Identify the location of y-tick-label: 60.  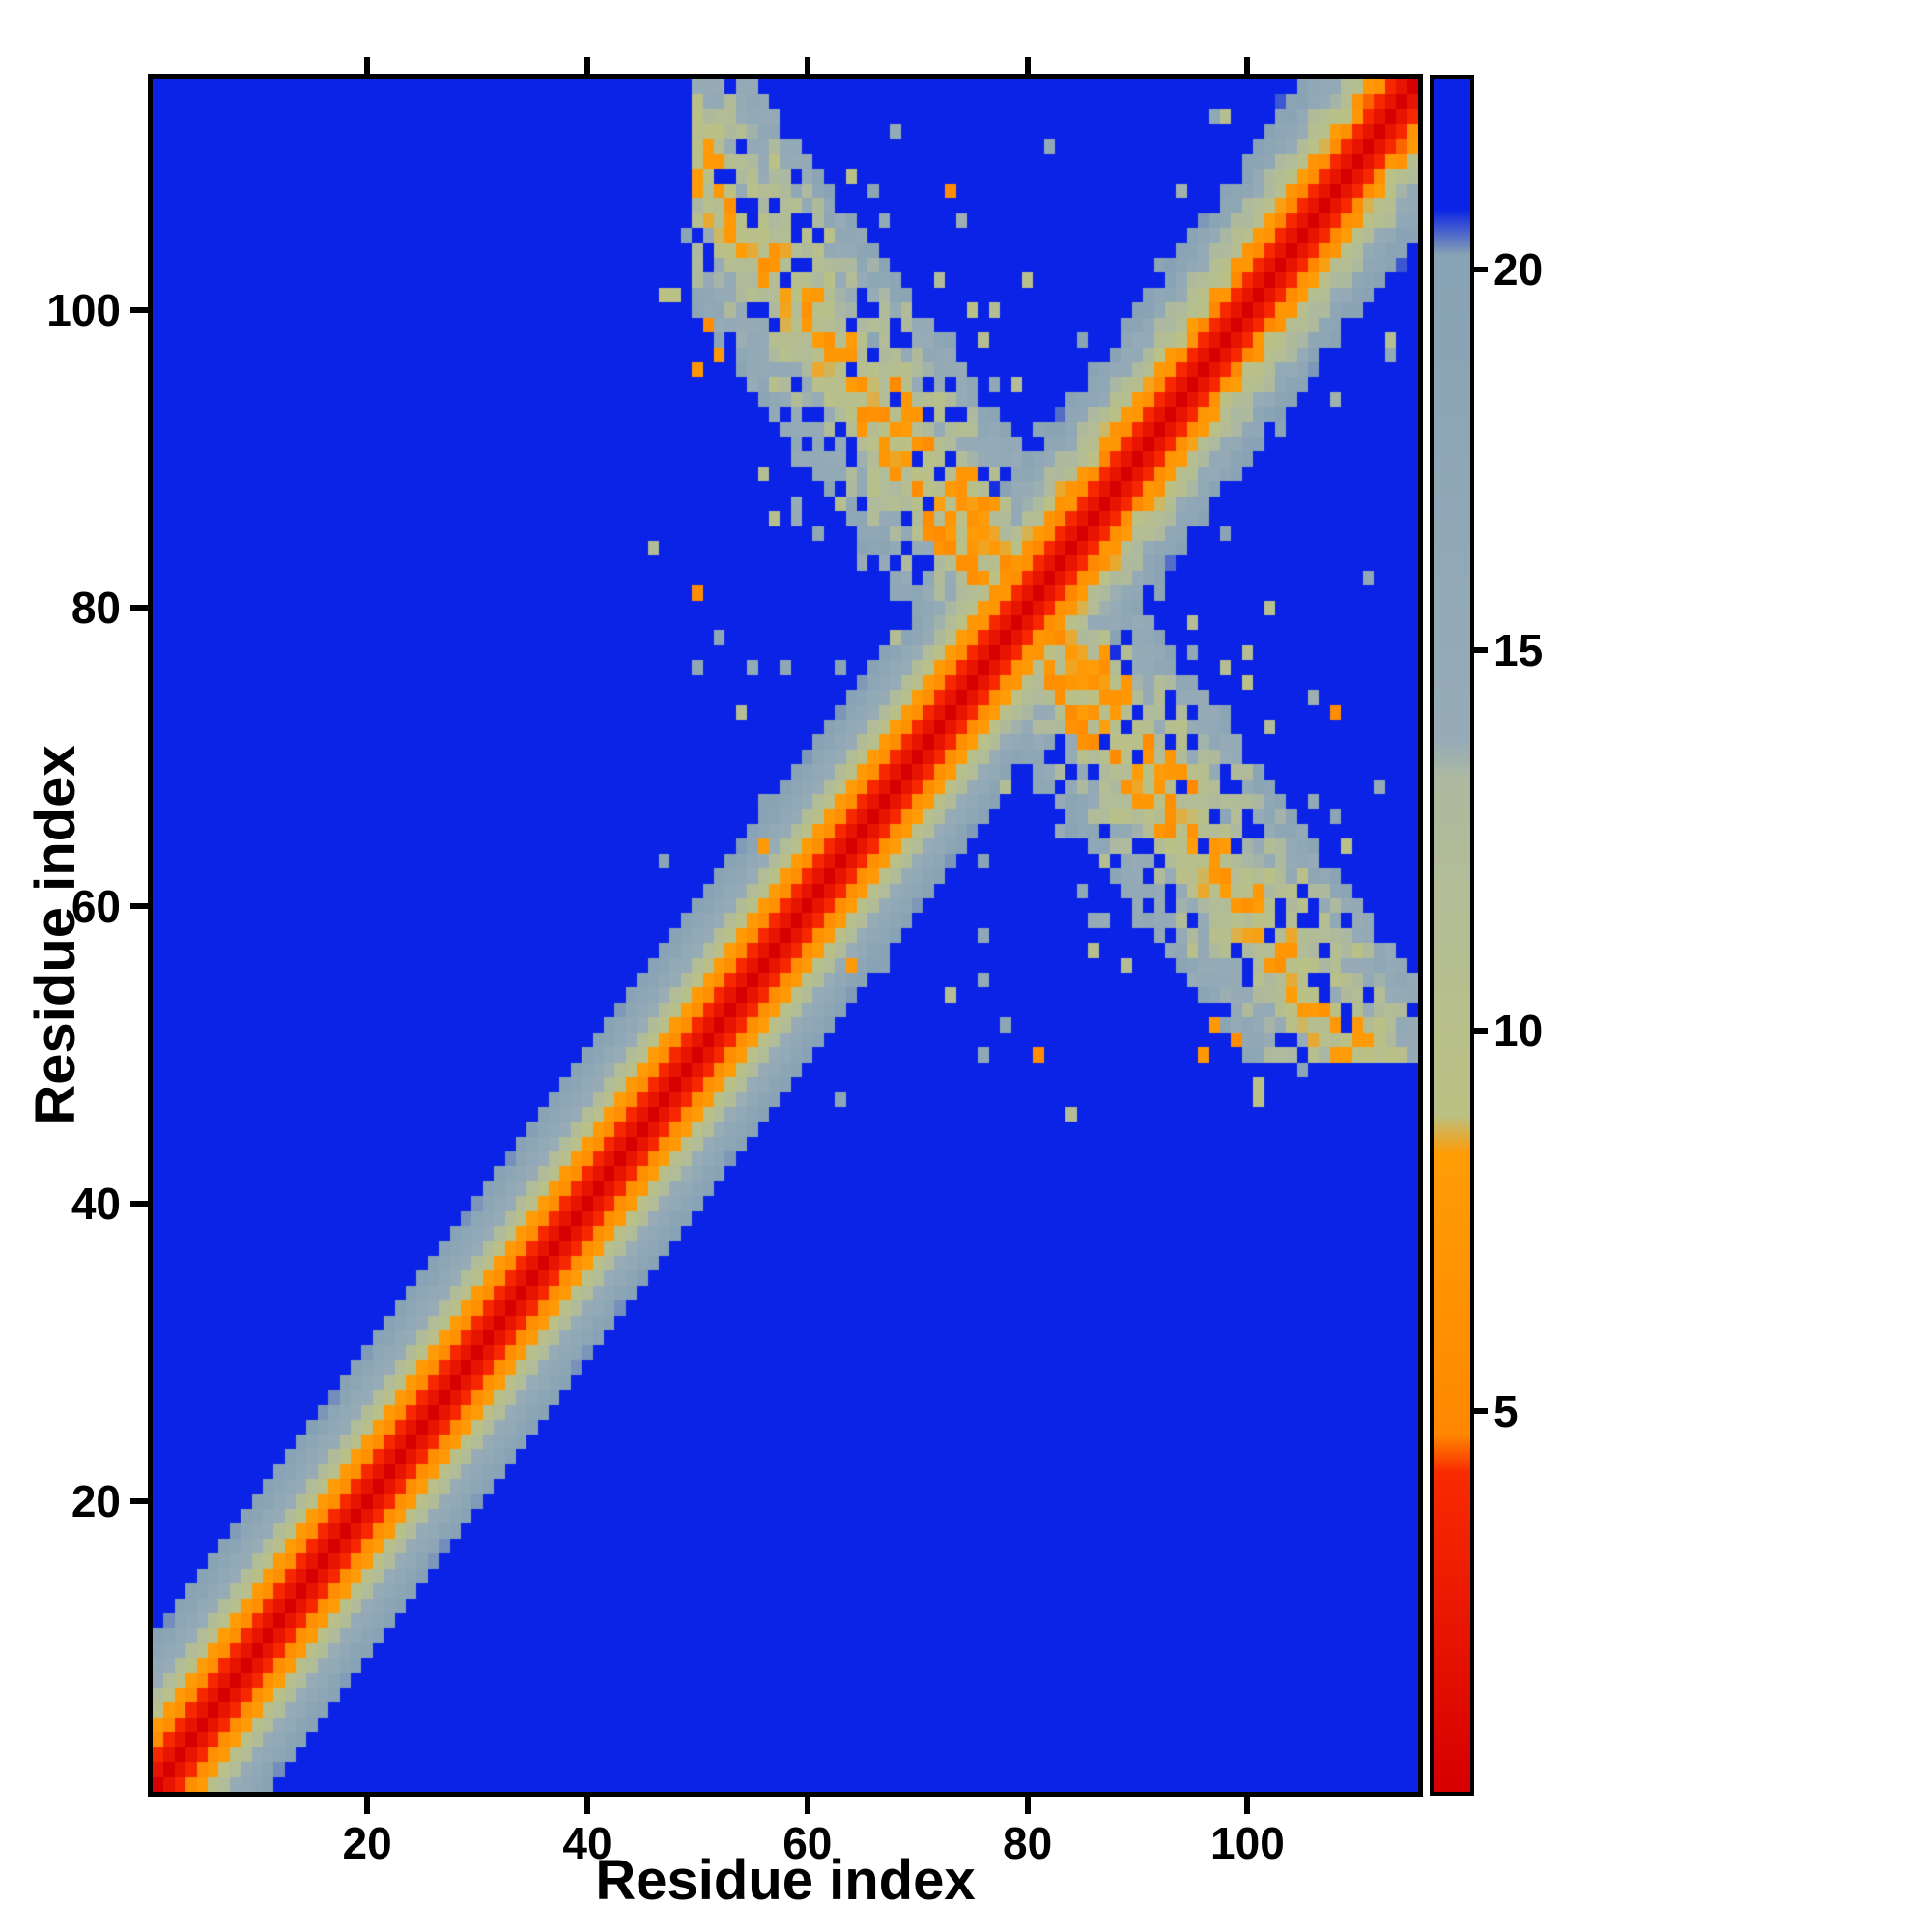
(96, 905).